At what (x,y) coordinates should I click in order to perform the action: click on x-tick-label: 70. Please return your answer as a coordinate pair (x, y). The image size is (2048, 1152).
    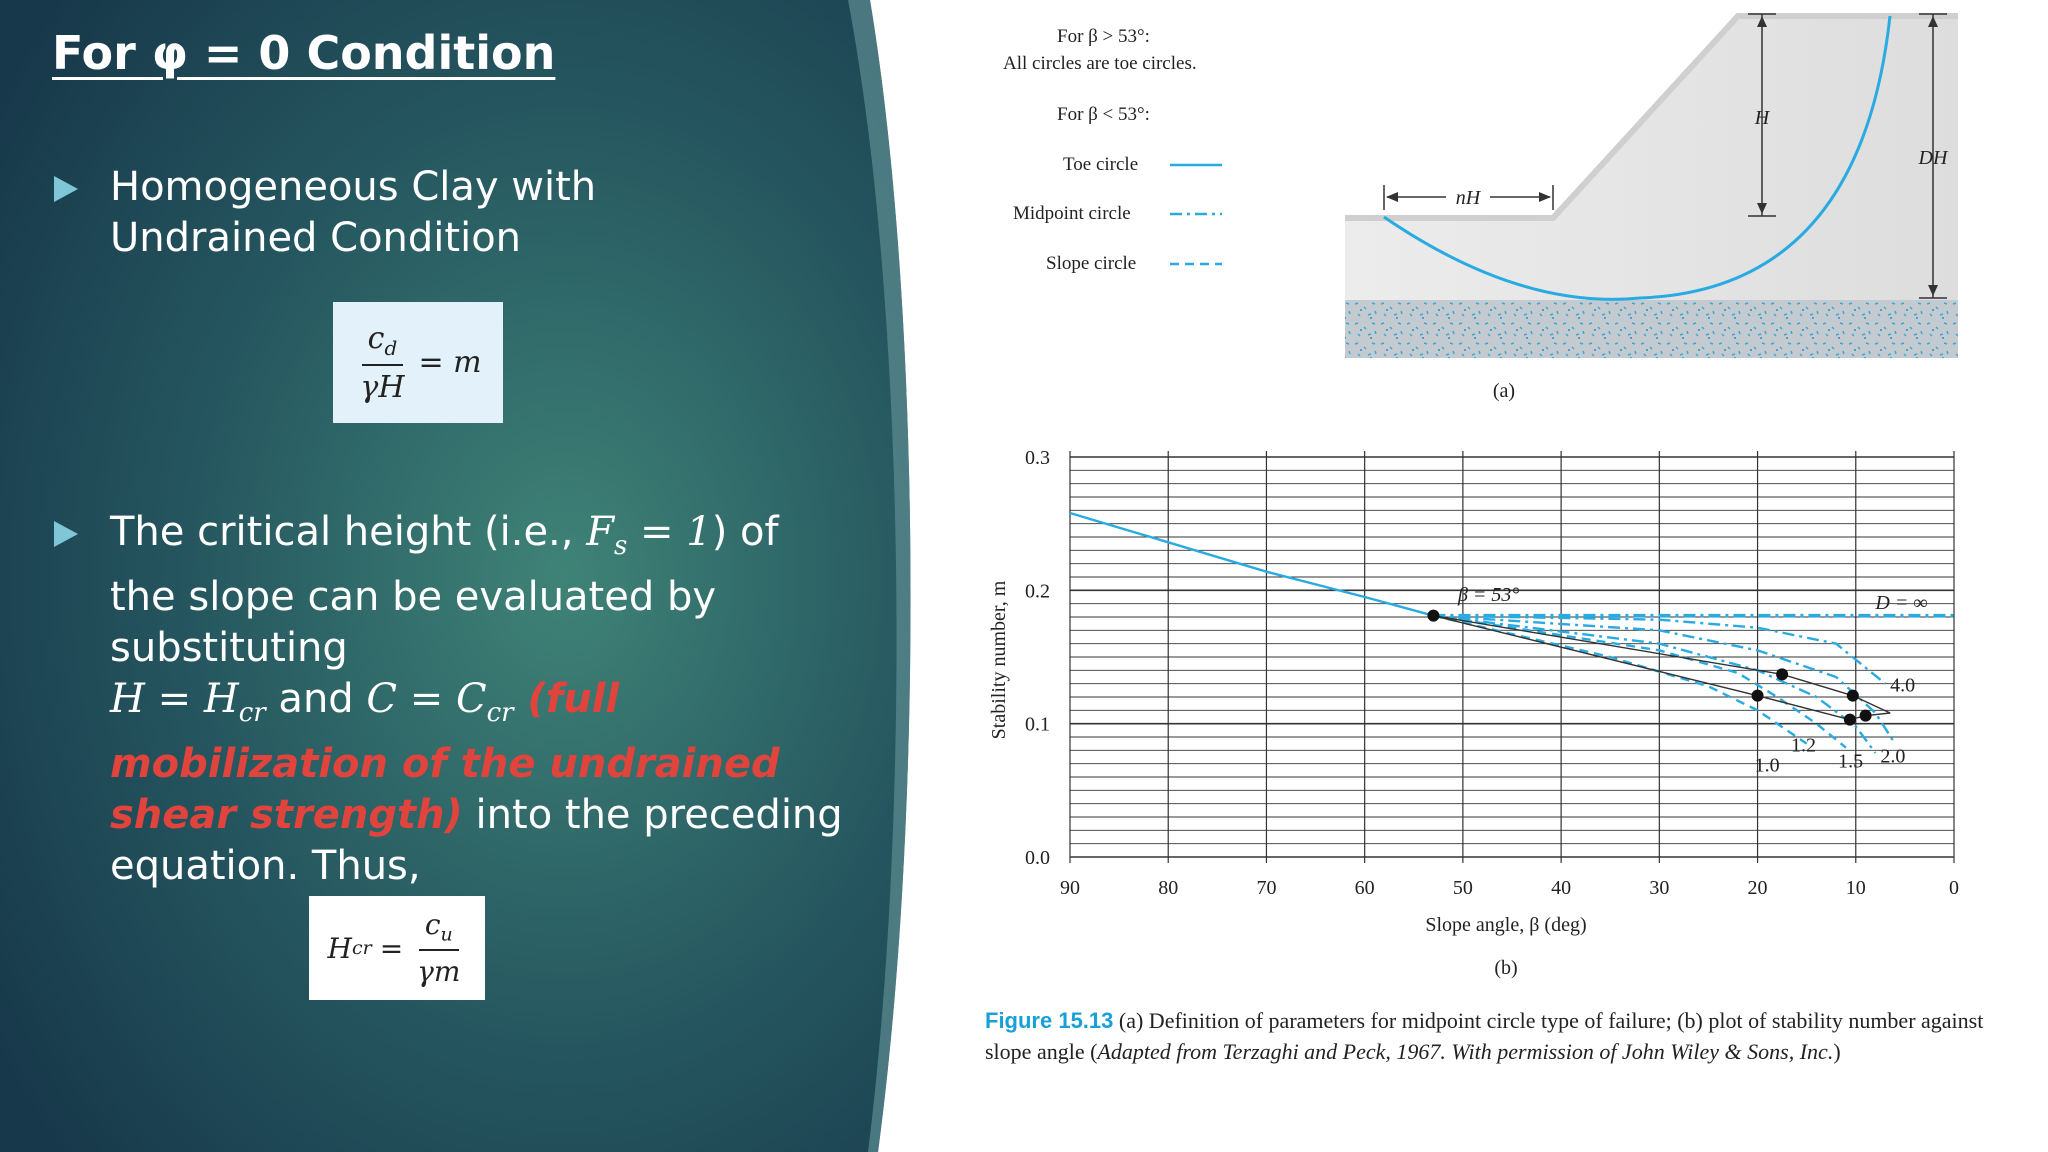
    Looking at the image, I should click on (1266, 888).